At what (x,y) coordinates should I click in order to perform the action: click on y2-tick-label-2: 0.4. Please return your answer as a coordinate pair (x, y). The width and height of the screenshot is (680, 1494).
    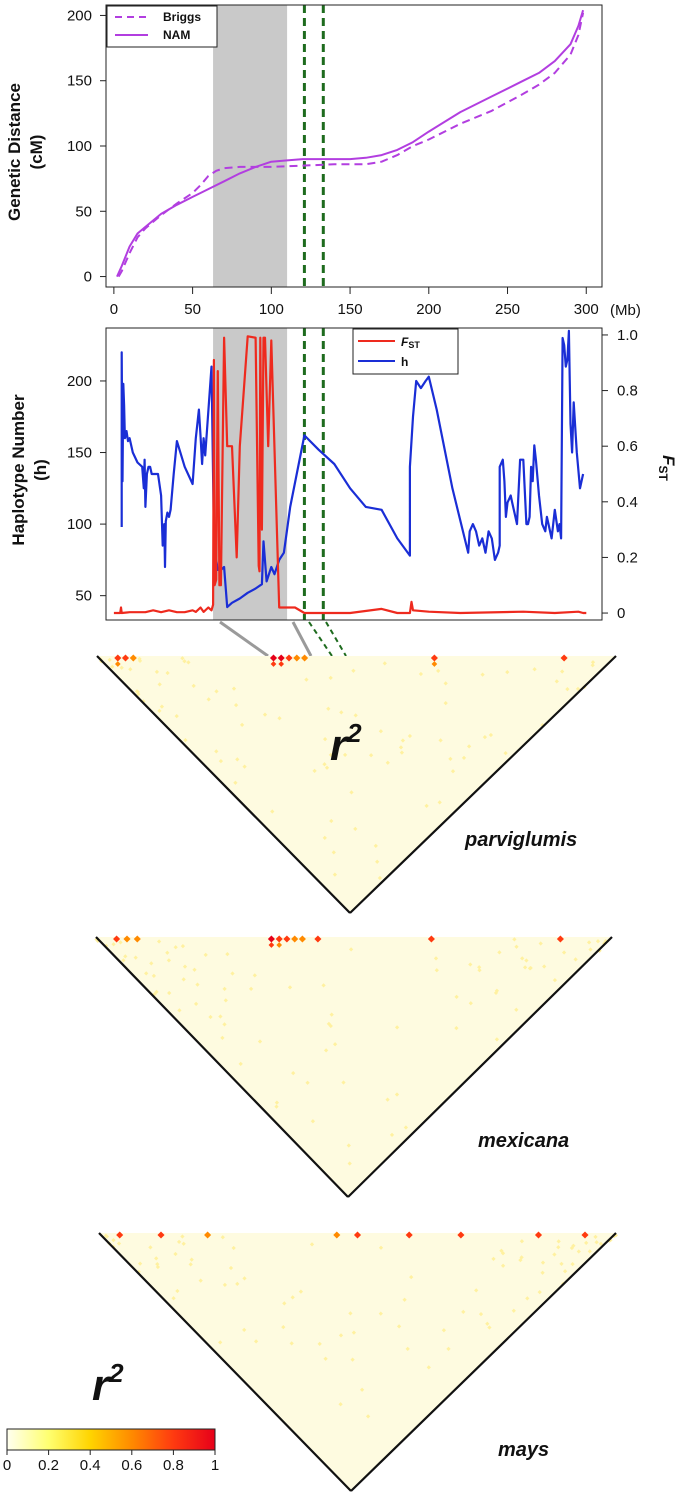
    Looking at the image, I should click on (627, 502).